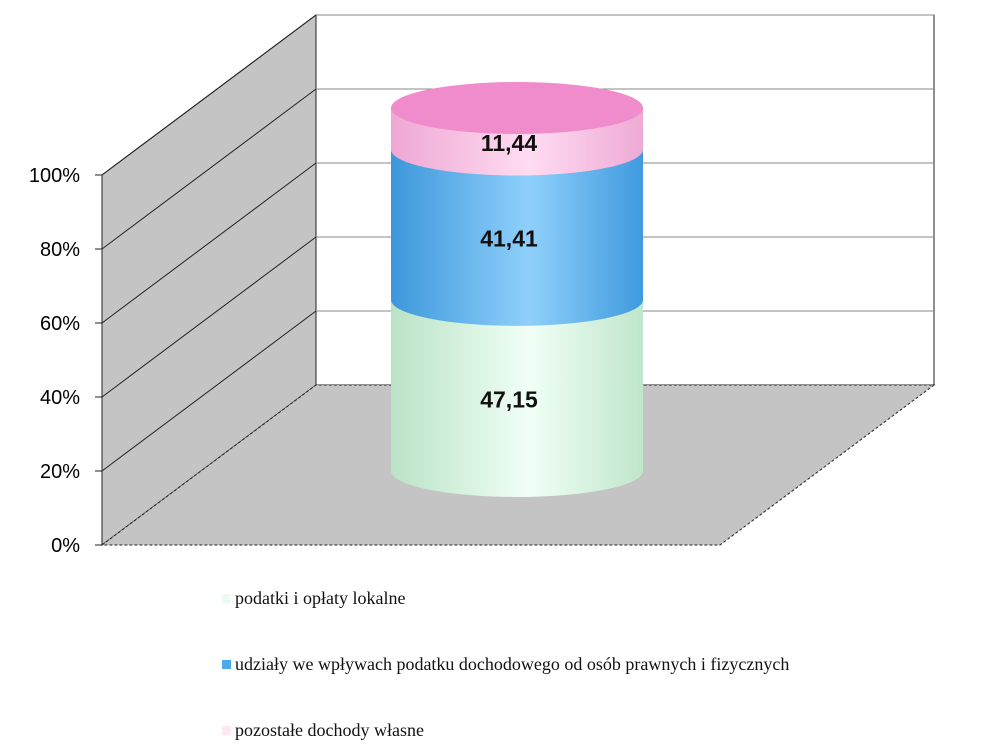  Describe the element at coordinates (60, 398) in the screenshot. I see `y-tick-label: 40%` at that location.